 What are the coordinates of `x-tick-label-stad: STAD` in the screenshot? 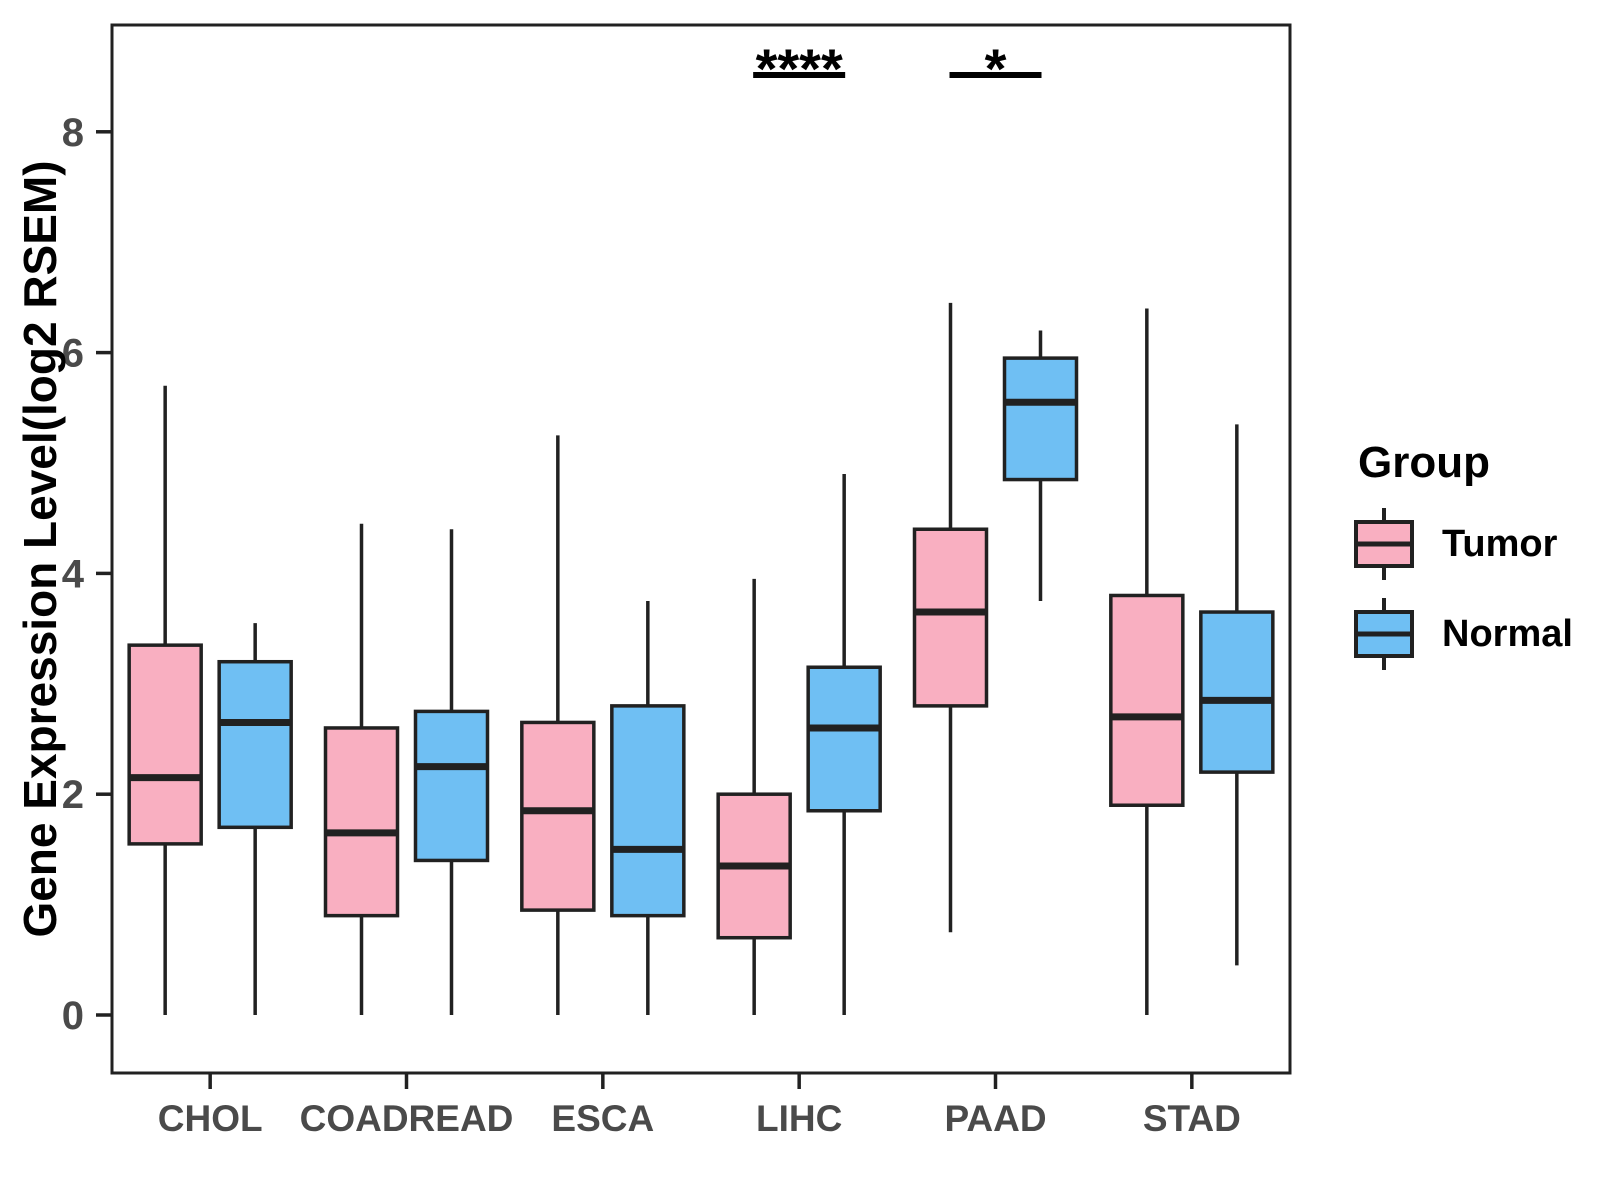 It's located at (1192, 1118).